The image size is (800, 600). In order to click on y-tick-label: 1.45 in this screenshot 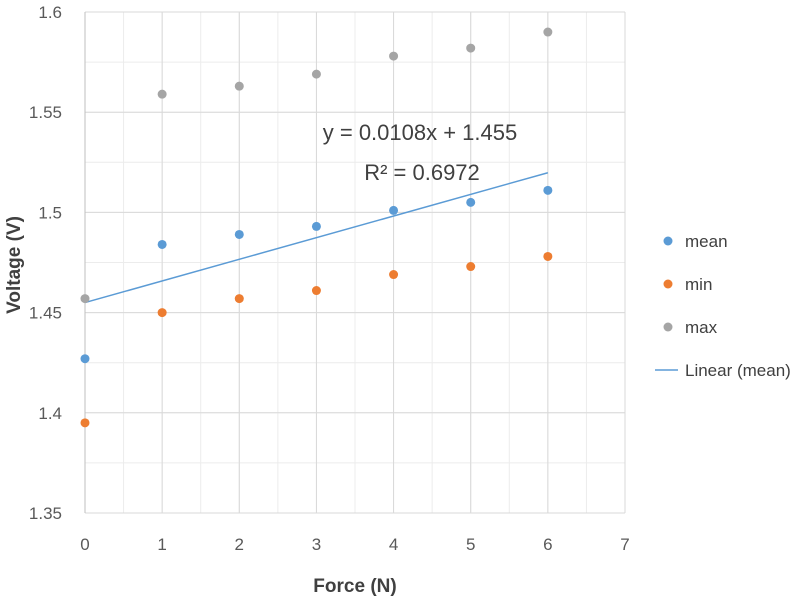, I will do `click(45, 313)`.